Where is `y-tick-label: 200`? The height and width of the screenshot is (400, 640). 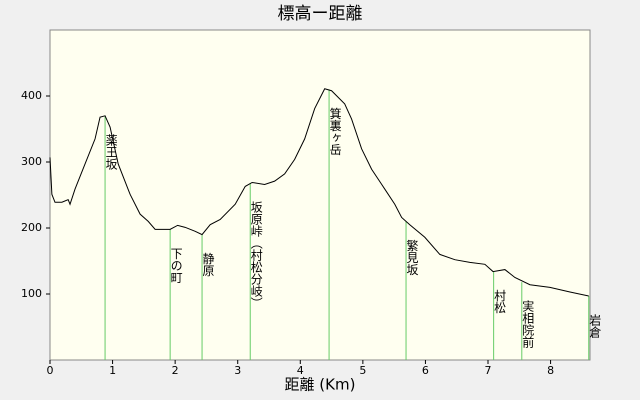 y-tick-label: 200 is located at coordinates (31, 227).